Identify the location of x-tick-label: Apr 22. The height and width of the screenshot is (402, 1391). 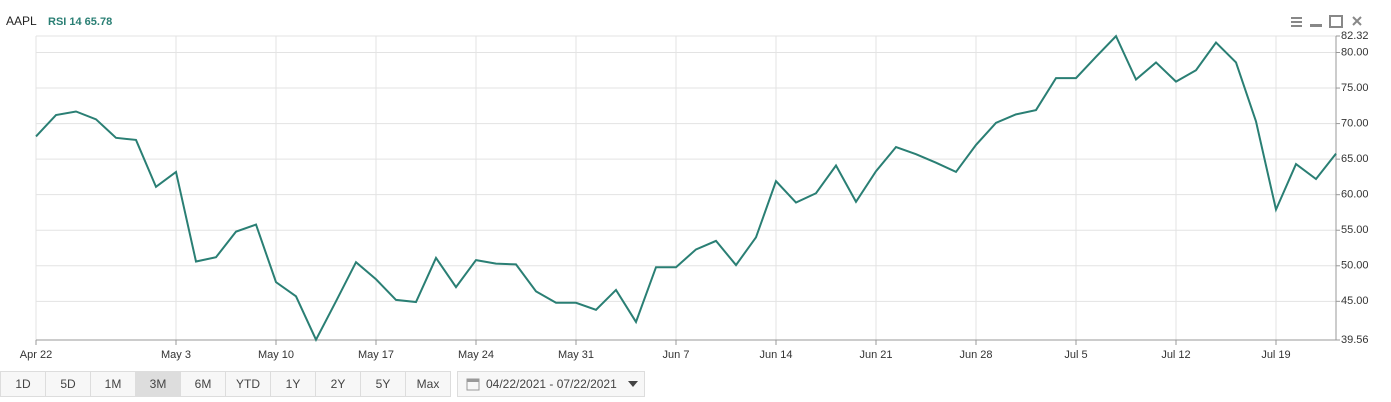
(36, 355).